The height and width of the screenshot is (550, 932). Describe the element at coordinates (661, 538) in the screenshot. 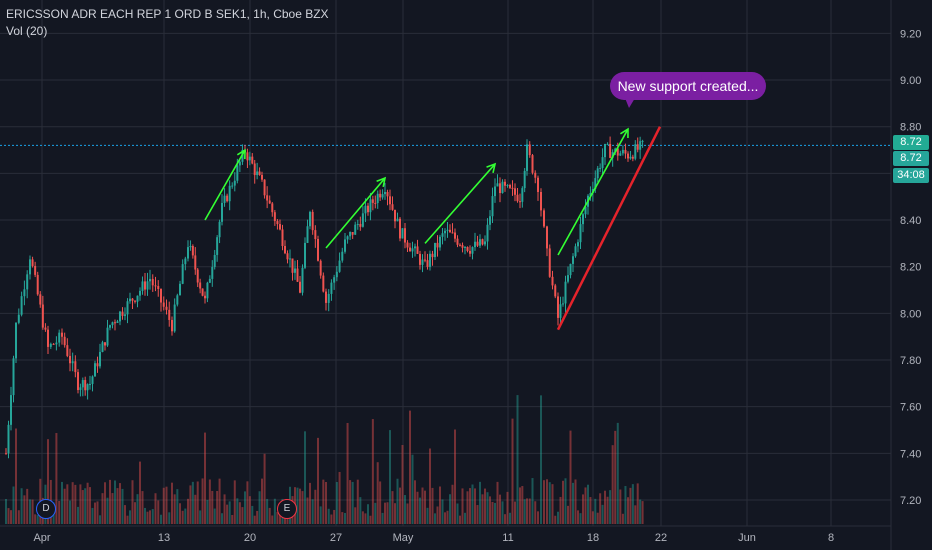

I see `time-tick-label: 22` at that location.